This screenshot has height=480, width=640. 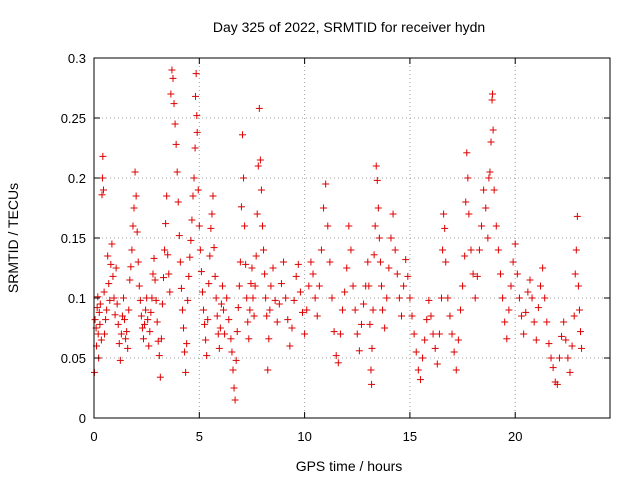 I want to click on y-tick-label: 0.05, so click(x=73, y=358).